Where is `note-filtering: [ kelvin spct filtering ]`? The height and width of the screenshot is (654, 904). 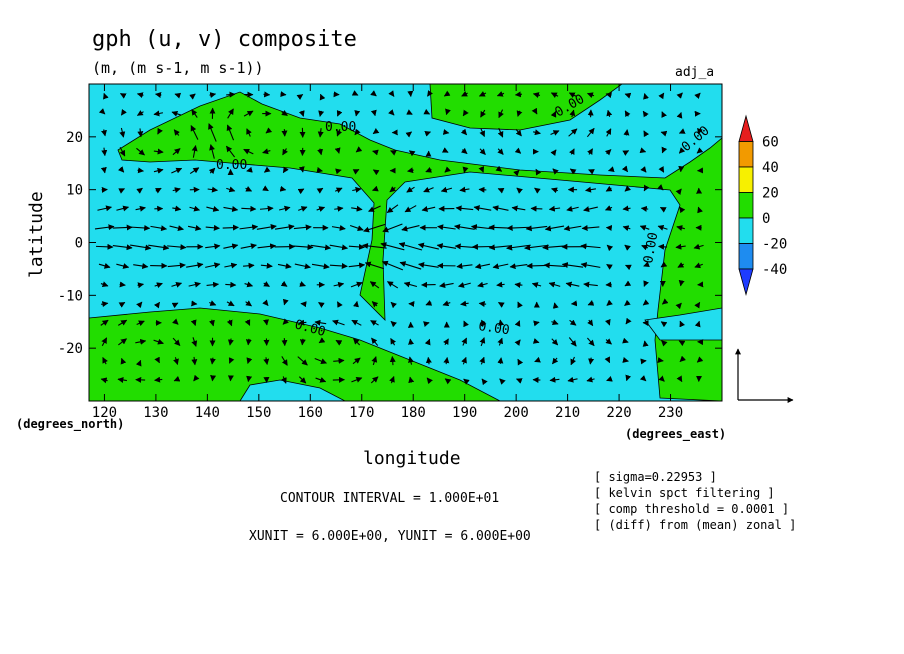 note-filtering: [ kelvin spct filtering ] is located at coordinates (684, 493).